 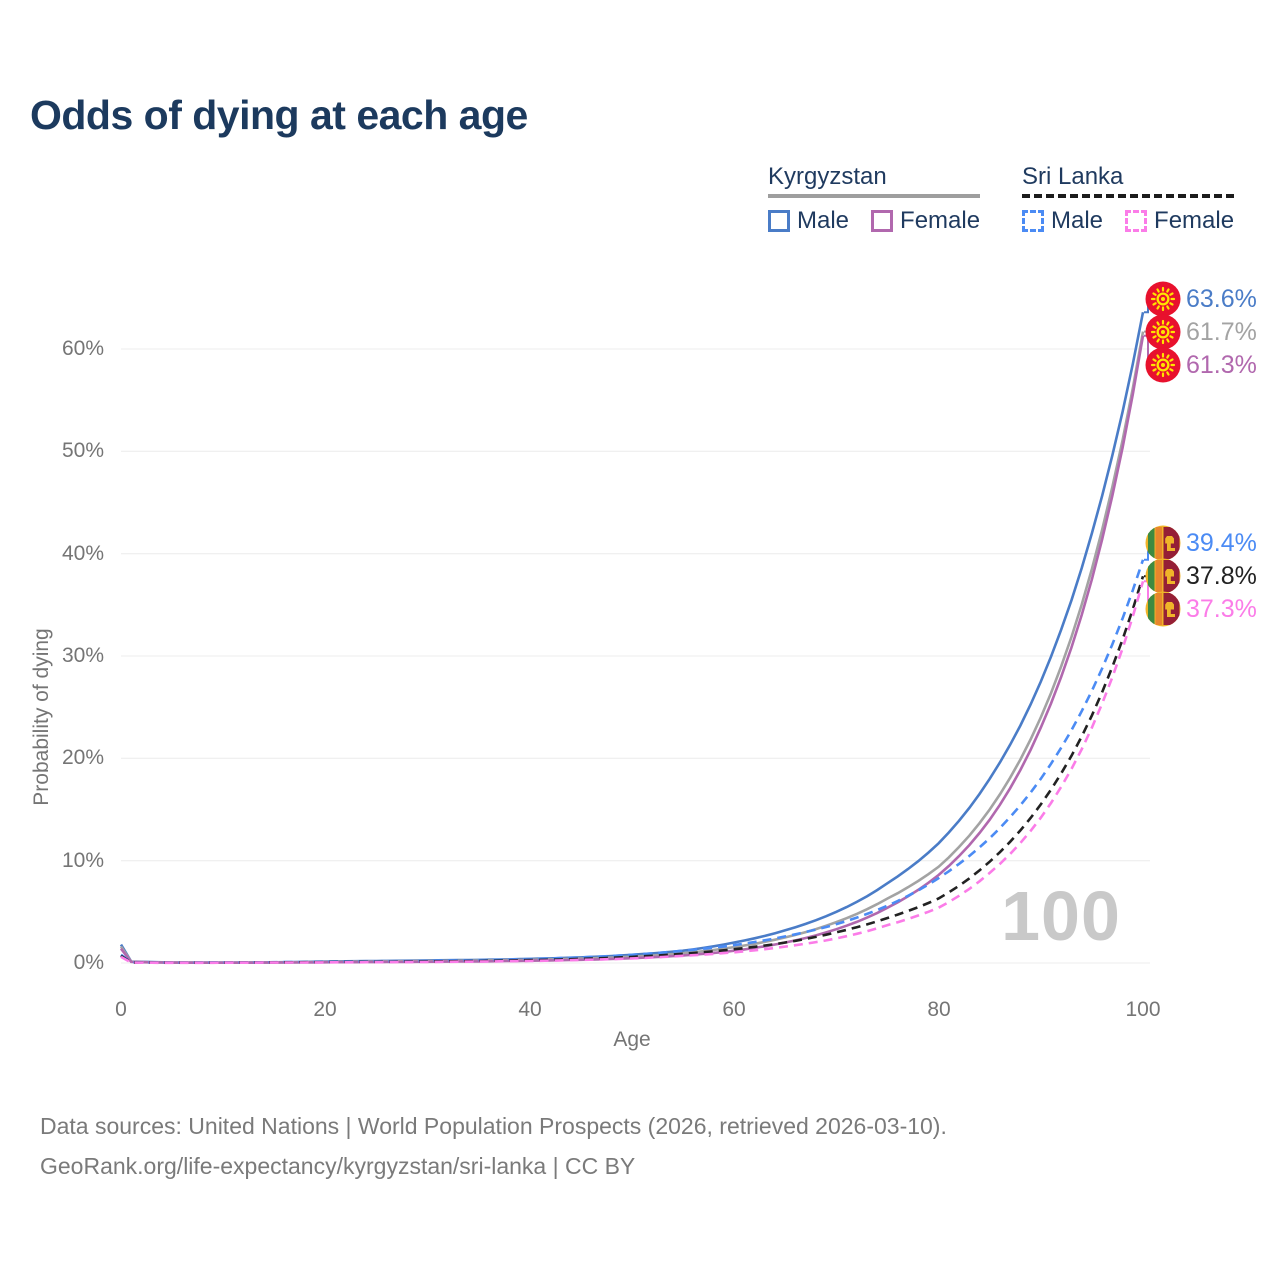 I want to click on sri-lanka-dashed-line-swatch, so click(x=1128, y=196).